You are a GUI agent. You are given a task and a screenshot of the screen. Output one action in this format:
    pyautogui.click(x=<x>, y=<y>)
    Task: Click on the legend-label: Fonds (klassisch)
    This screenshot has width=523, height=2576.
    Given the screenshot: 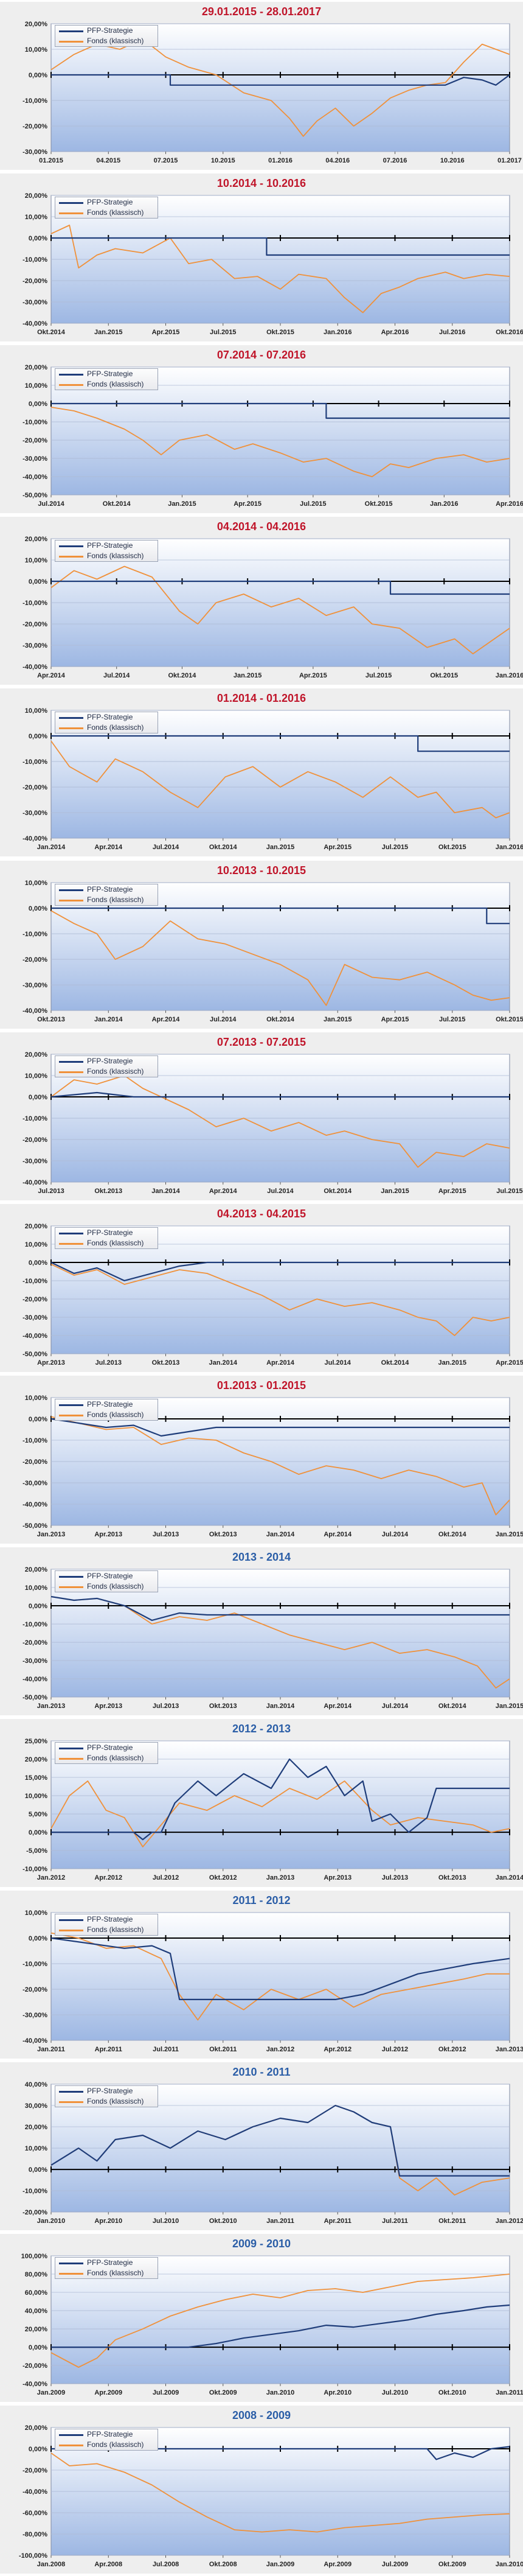 What is the action you would take?
    pyautogui.click(x=116, y=1414)
    